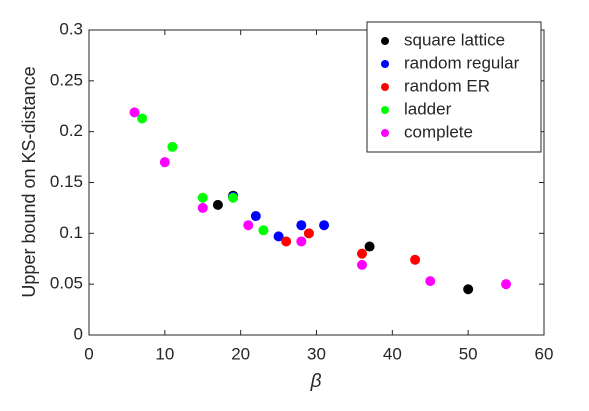 Image resolution: width=589 pixels, height=411 pixels. What do you see at coordinates (468, 353) in the screenshot?
I see `x-tick-label: 50` at bounding box center [468, 353].